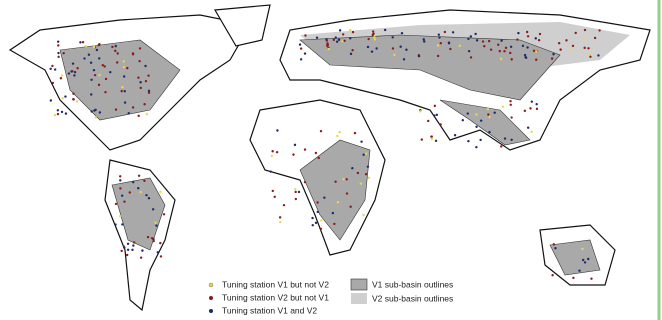  Describe the element at coordinates (412, 298) in the screenshot. I see `legend-label: V2 sub-basin outlines` at that location.